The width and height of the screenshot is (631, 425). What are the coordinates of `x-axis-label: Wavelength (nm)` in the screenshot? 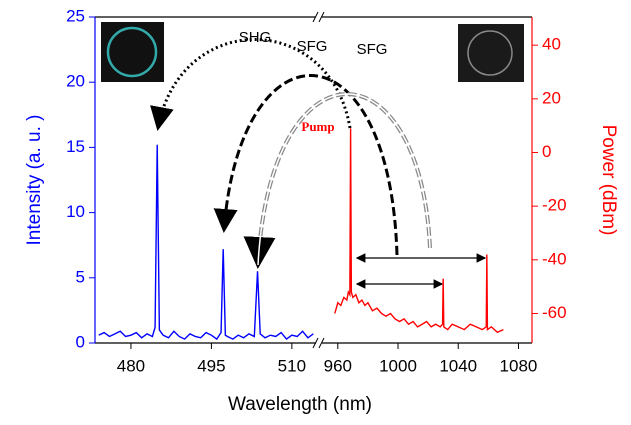 It's located at (300, 404).